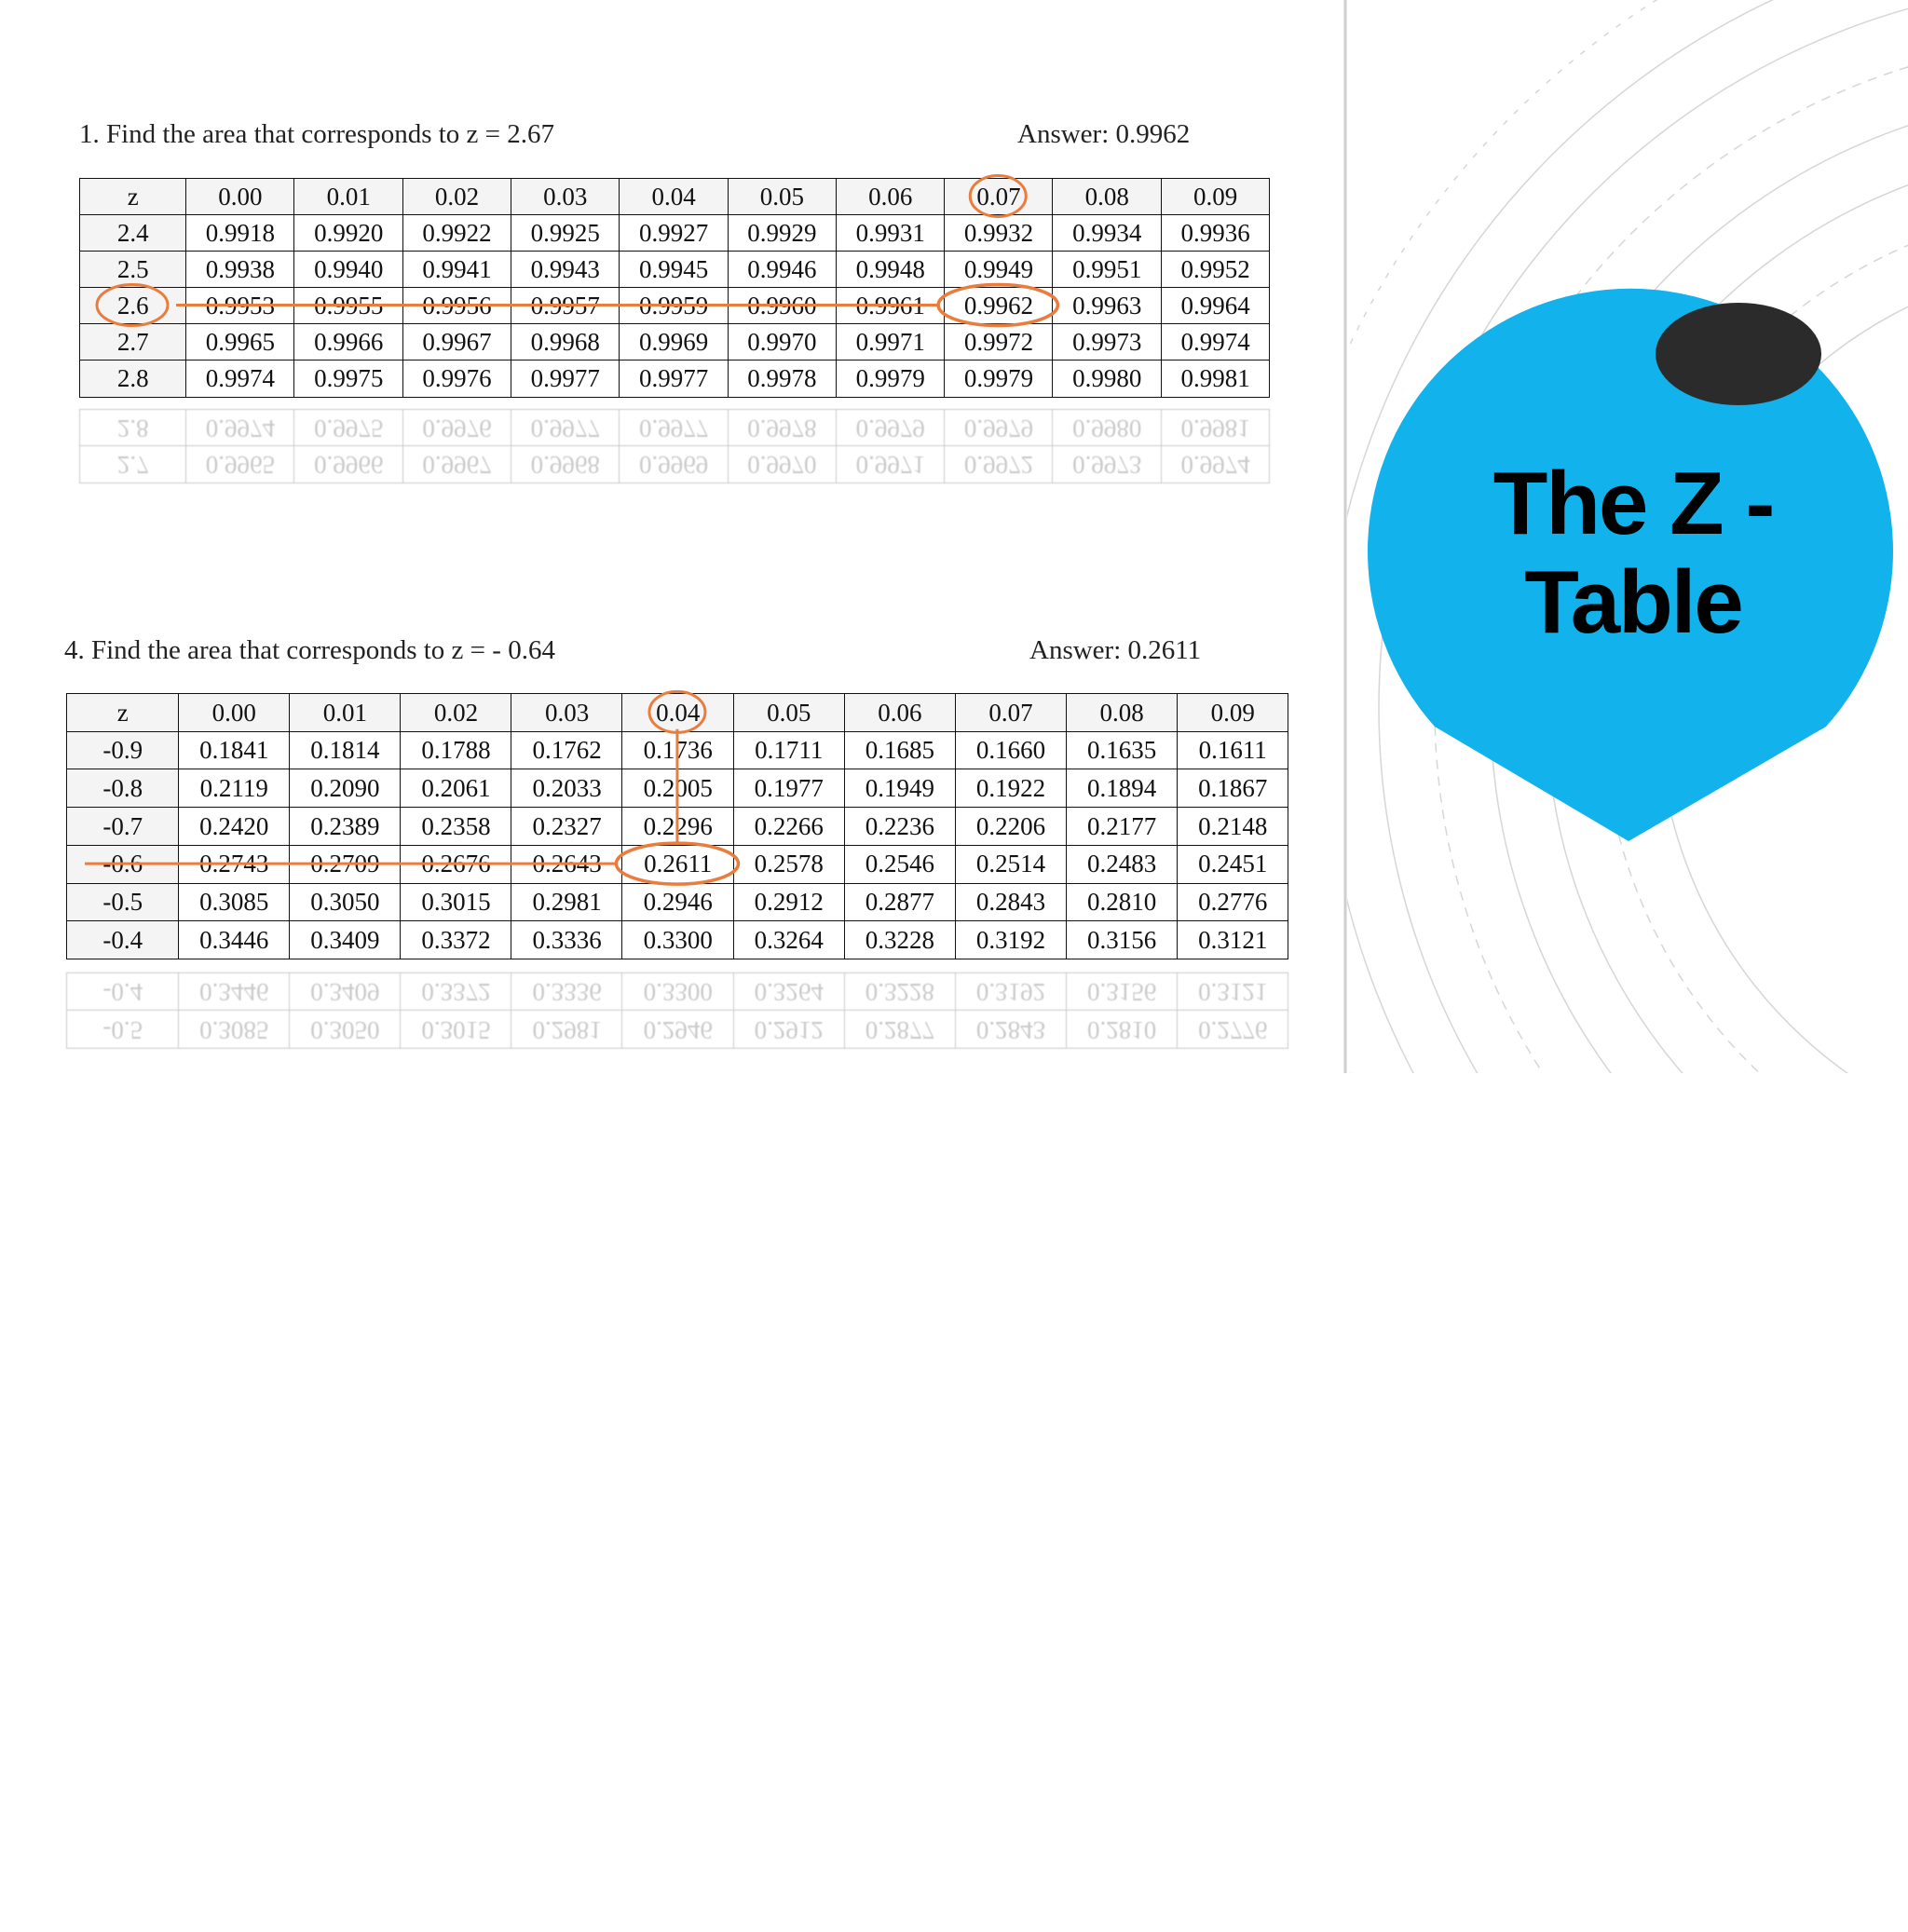 Image resolution: width=1908 pixels, height=1932 pixels. What do you see at coordinates (782, 428) in the screenshot?
I see `table-cell: 0.9978` at bounding box center [782, 428].